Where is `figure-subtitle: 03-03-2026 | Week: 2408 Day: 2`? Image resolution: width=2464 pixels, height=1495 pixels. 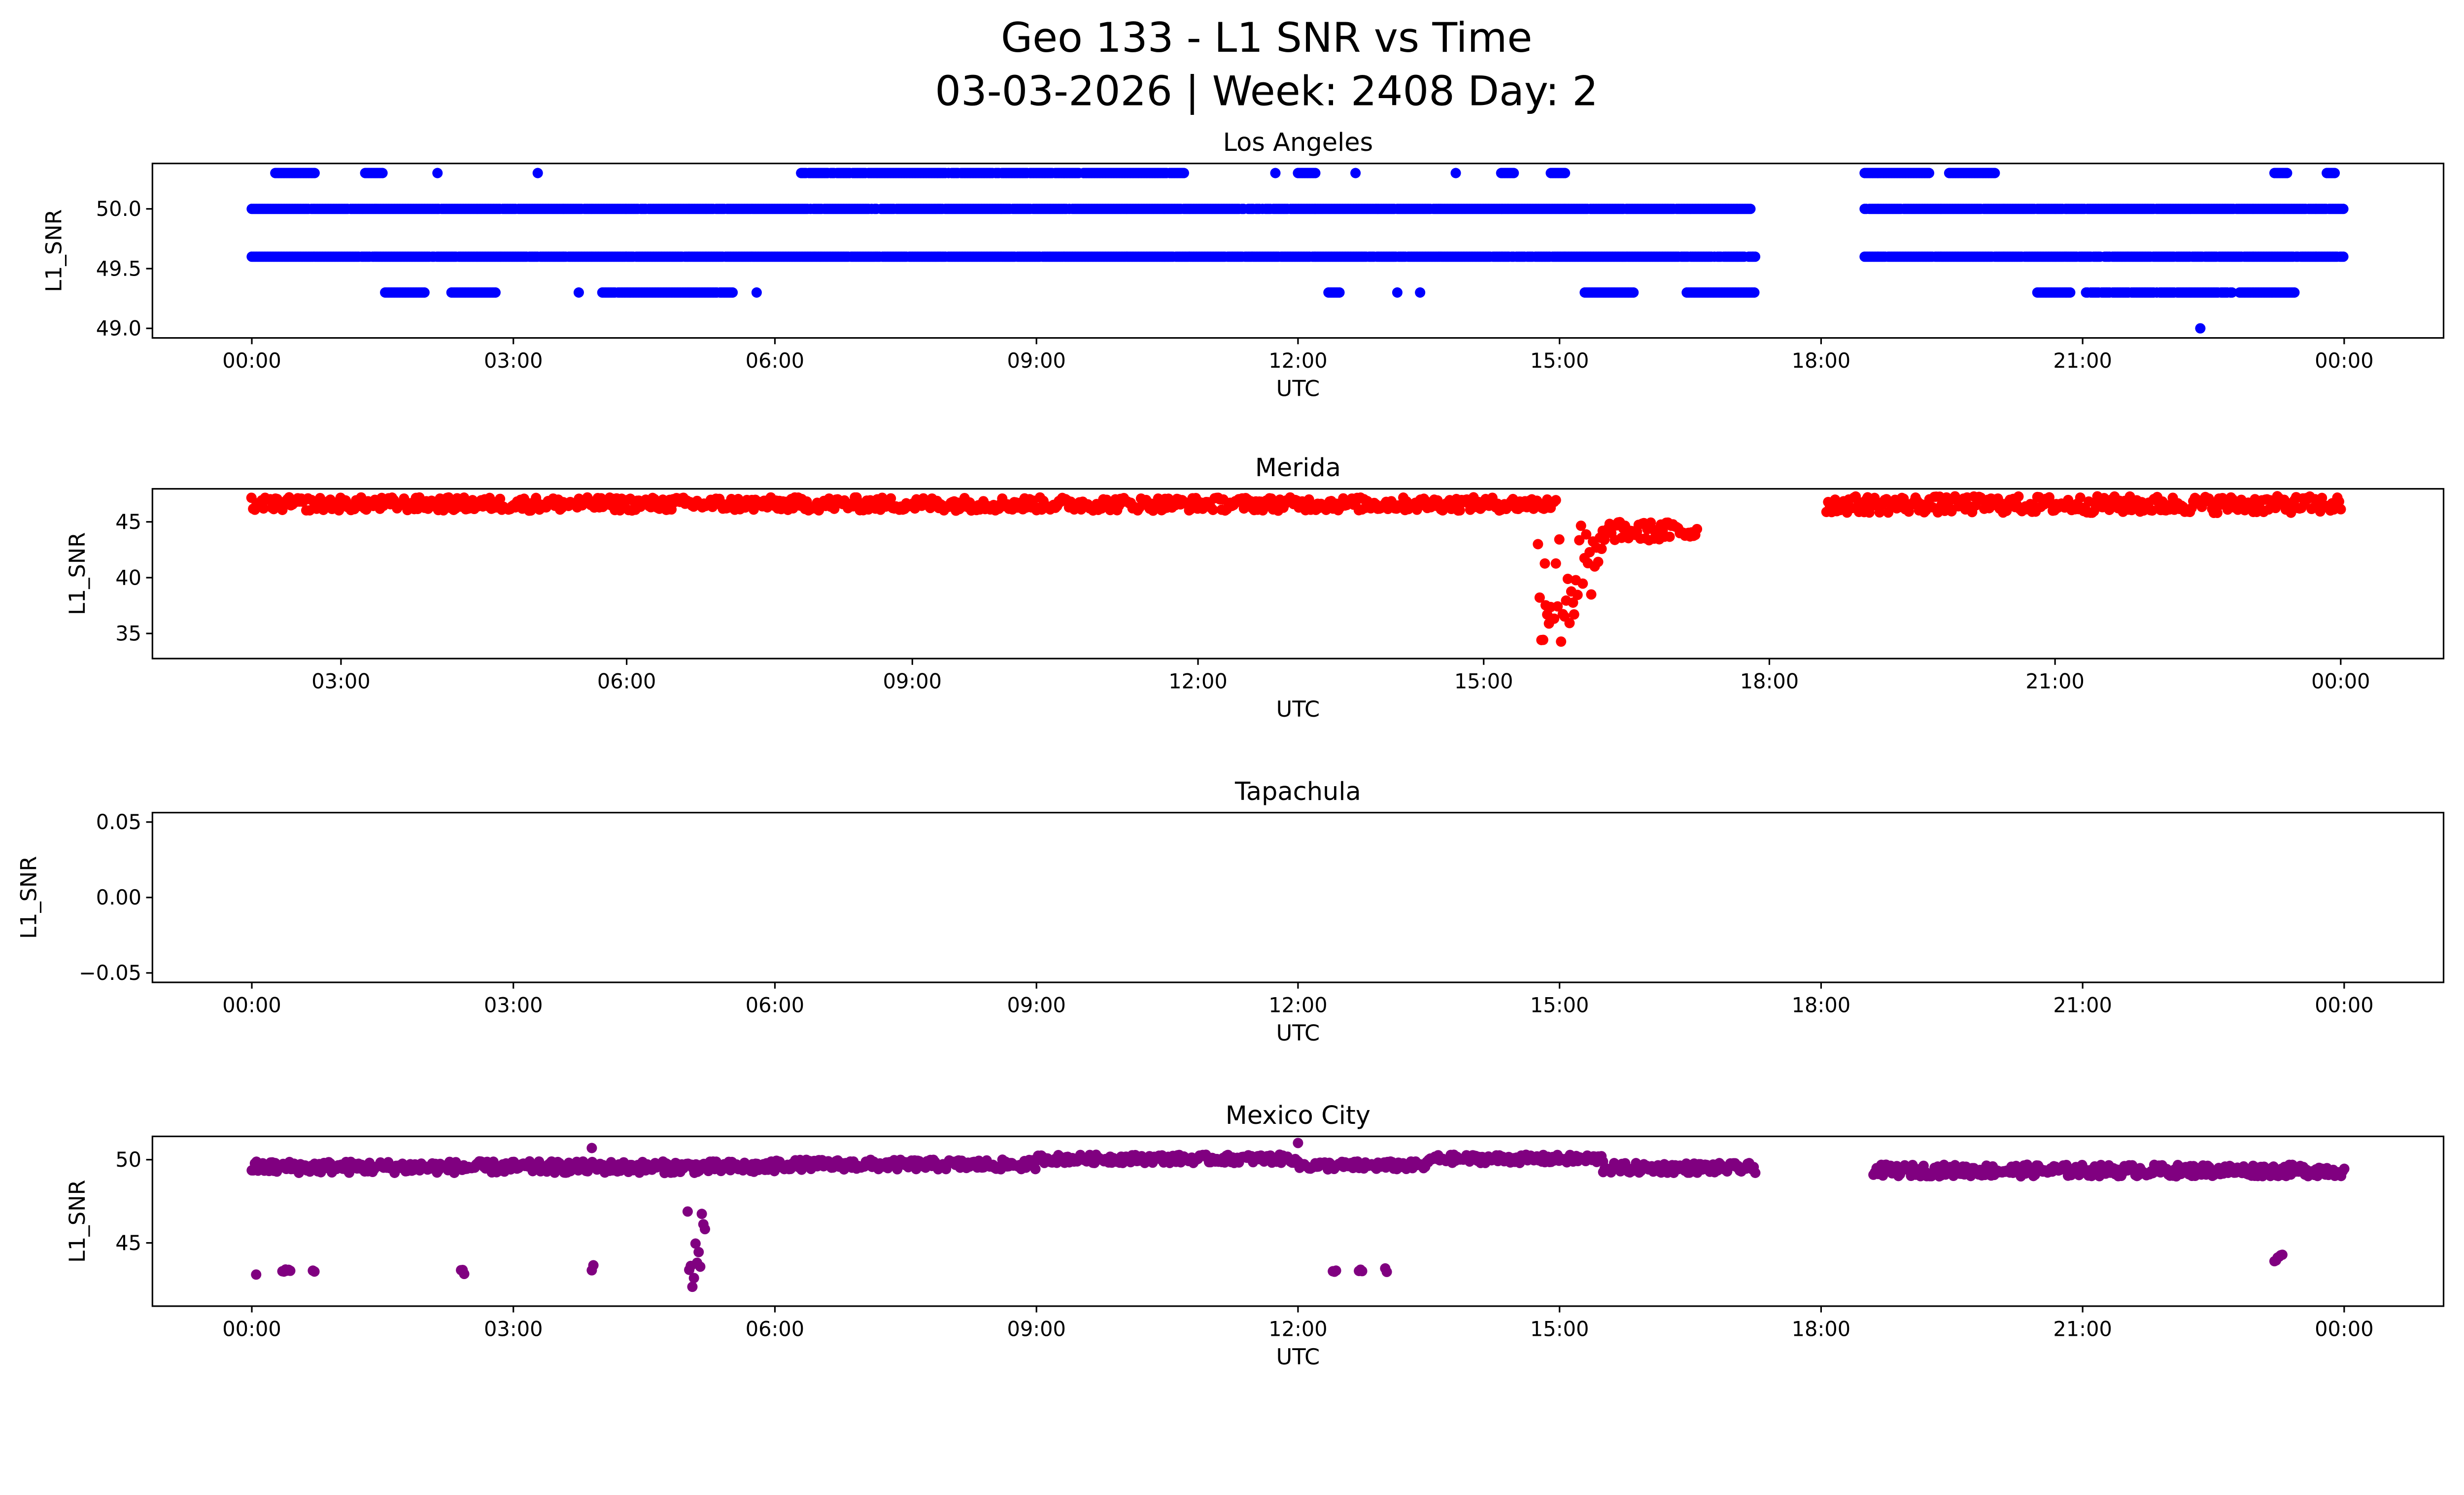
figure-subtitle: 03-03-2026 | Week: 2408 Day: 2 is located at coordinates (1266, 91).